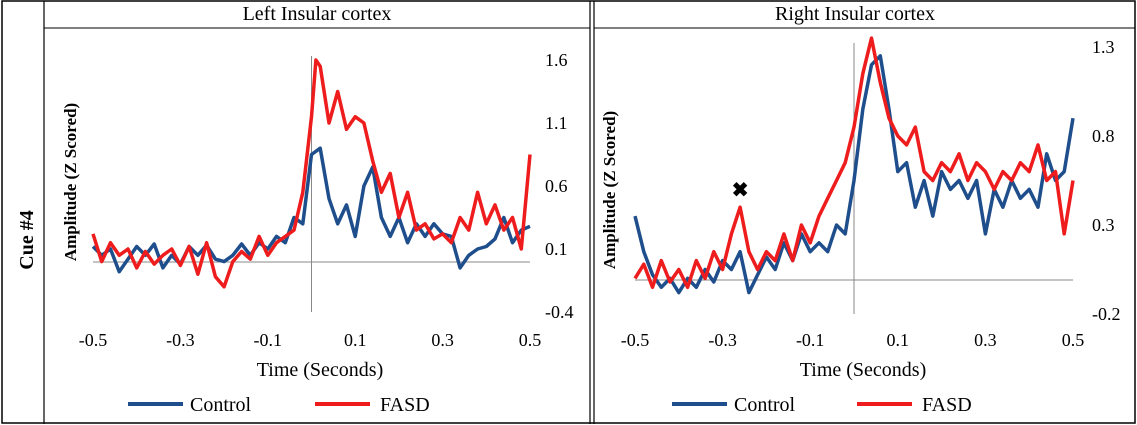  I want to click on right-annotation-marker: ✖, so click(740, 191).